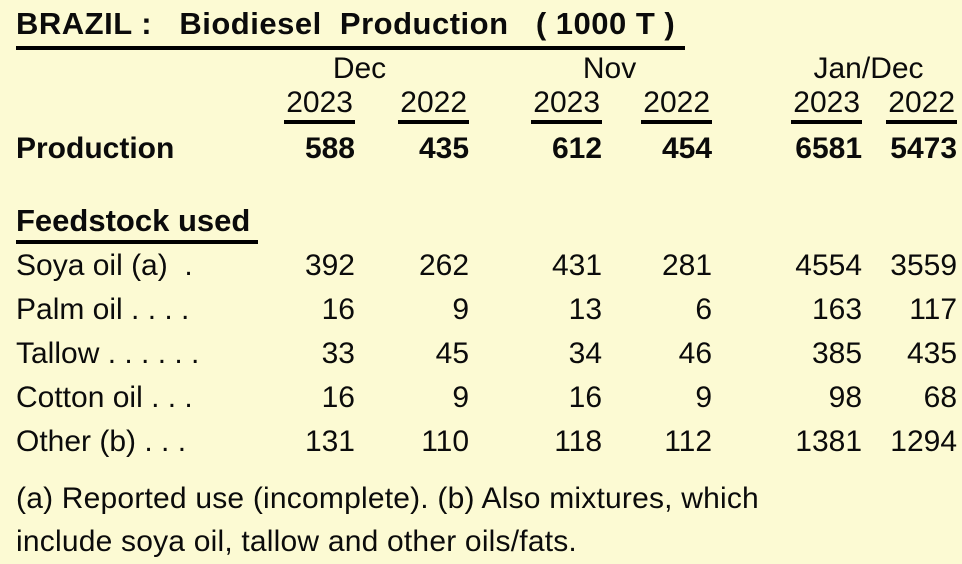 The width and height of the screenshot is (962, 564). Describe the element at coordinates (445, 441) in the screenshot. I see `feedstock-value: 110` at that location.